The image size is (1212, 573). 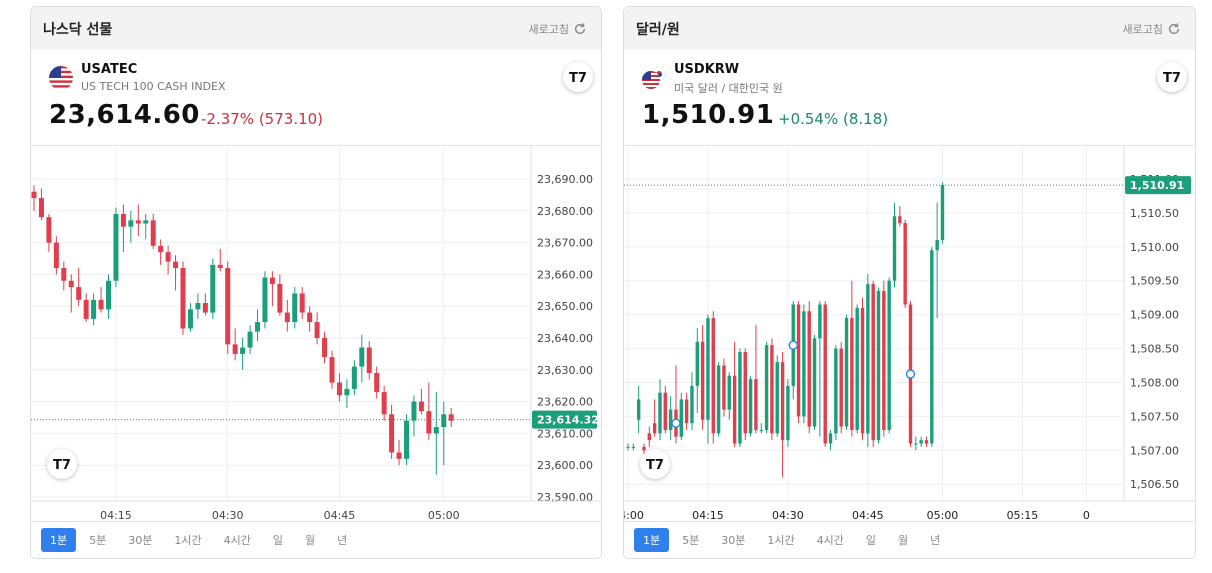 I want to click on y-tick-label: 23,610.00, so click(x=565, y=433).